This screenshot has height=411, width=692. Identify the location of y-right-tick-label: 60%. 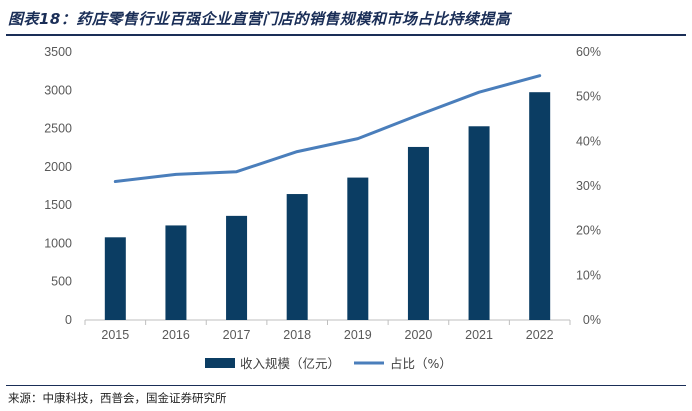
(588, 52).